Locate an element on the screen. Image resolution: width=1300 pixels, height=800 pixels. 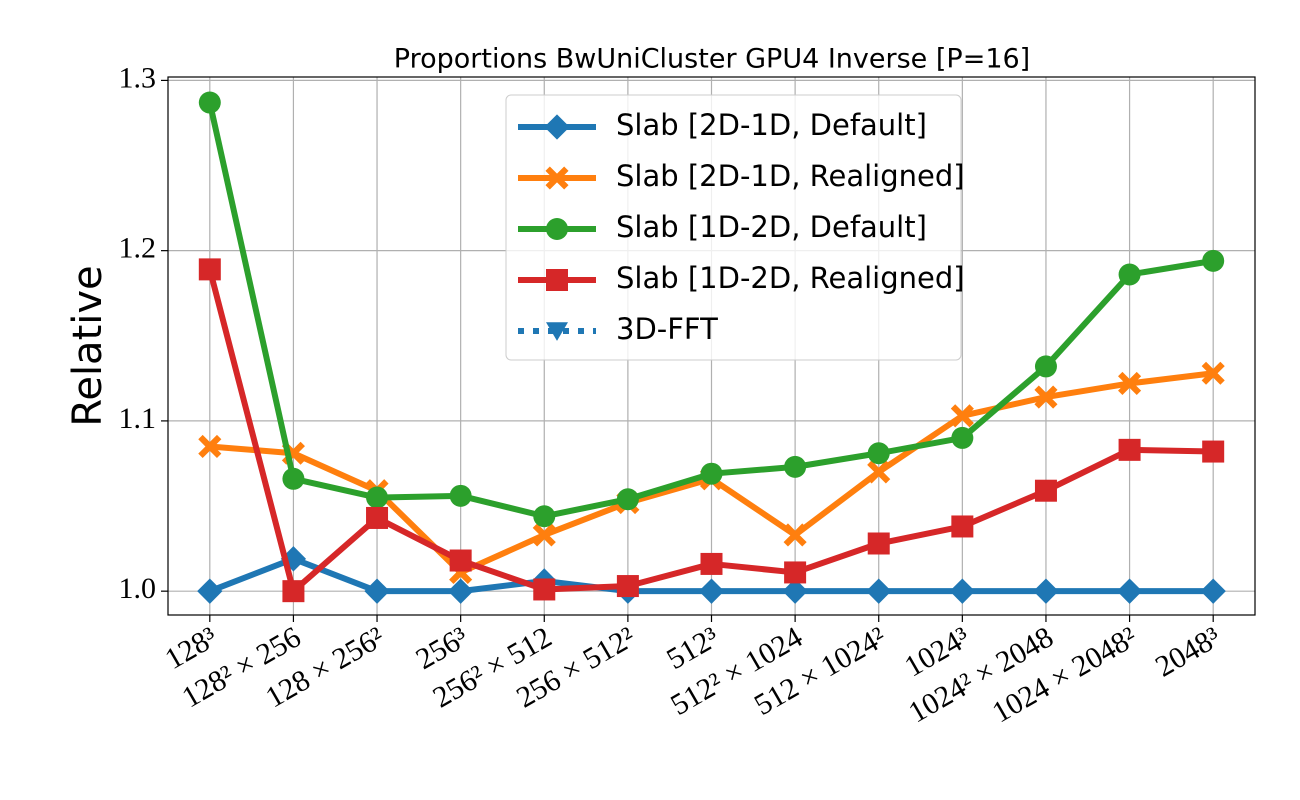
legend-label: Slab [1D-2D, Default] is located at coordinates (771, 227).